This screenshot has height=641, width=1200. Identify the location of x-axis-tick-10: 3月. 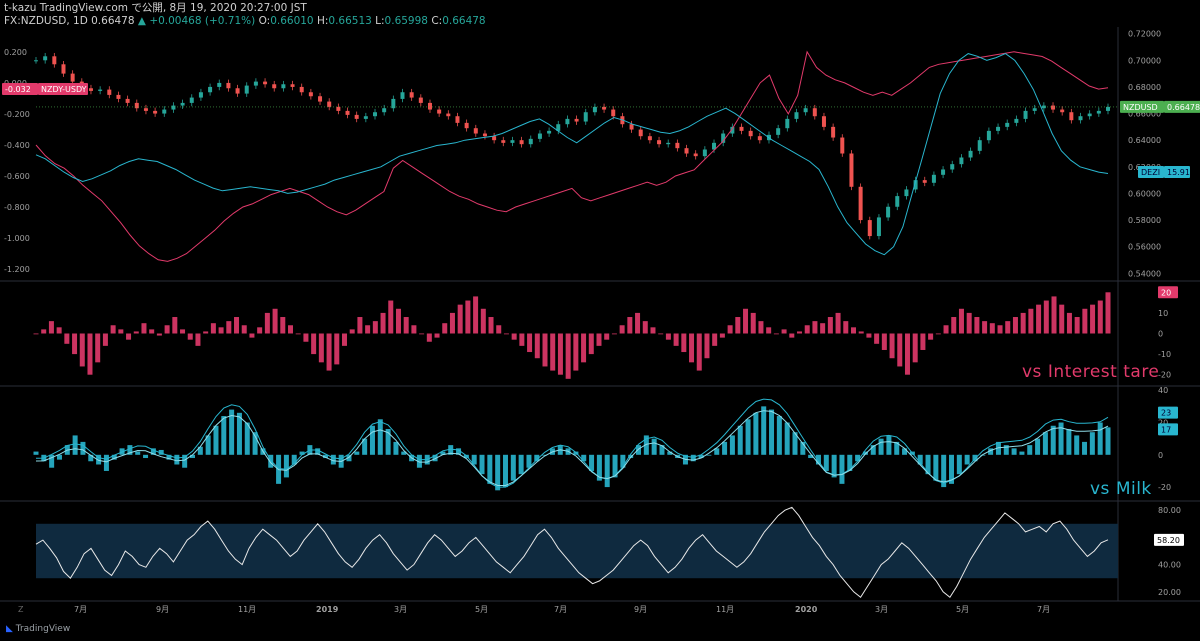
(881, 609).